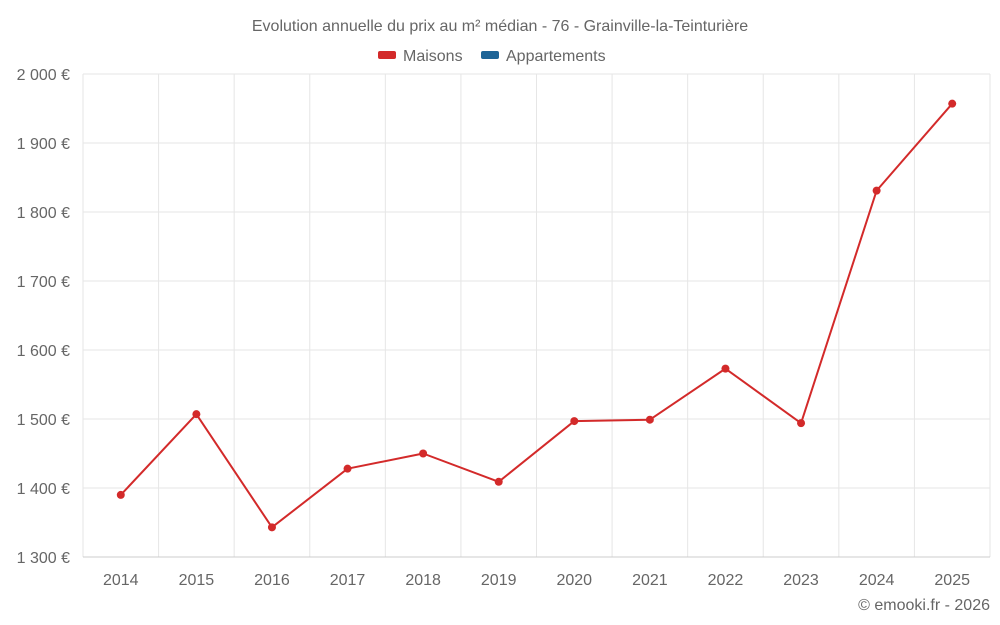 This screenshot has height=625, width=1000. What do you see at coordinates (43, 144) in the screenshot?
I see `y-tick-label: 1 900 €` at bounding box center [43, 144].